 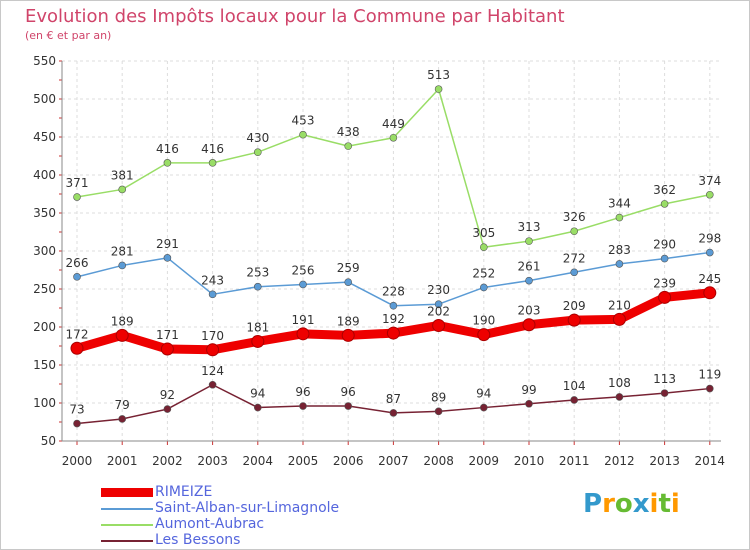 I want to click on y-tick-label: 50, so click(x=48, y=441).